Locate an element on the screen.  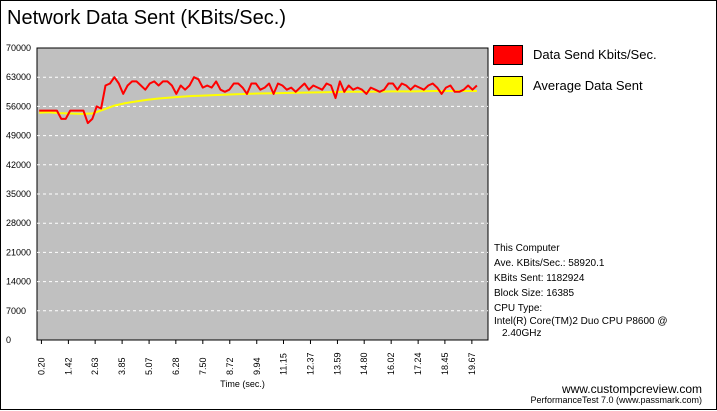
info-computer: This Computer is located at coordinates (527, 248).